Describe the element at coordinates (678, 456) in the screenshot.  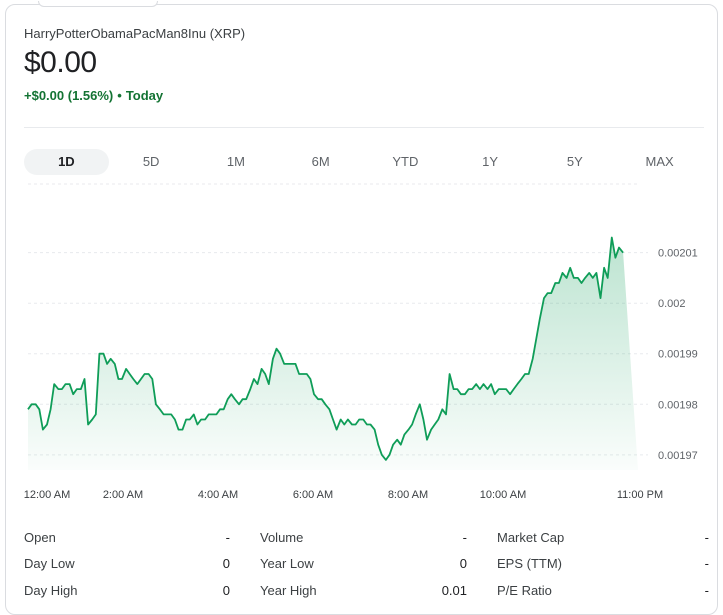
I see `y-tick-label: 0.00197` at that location.